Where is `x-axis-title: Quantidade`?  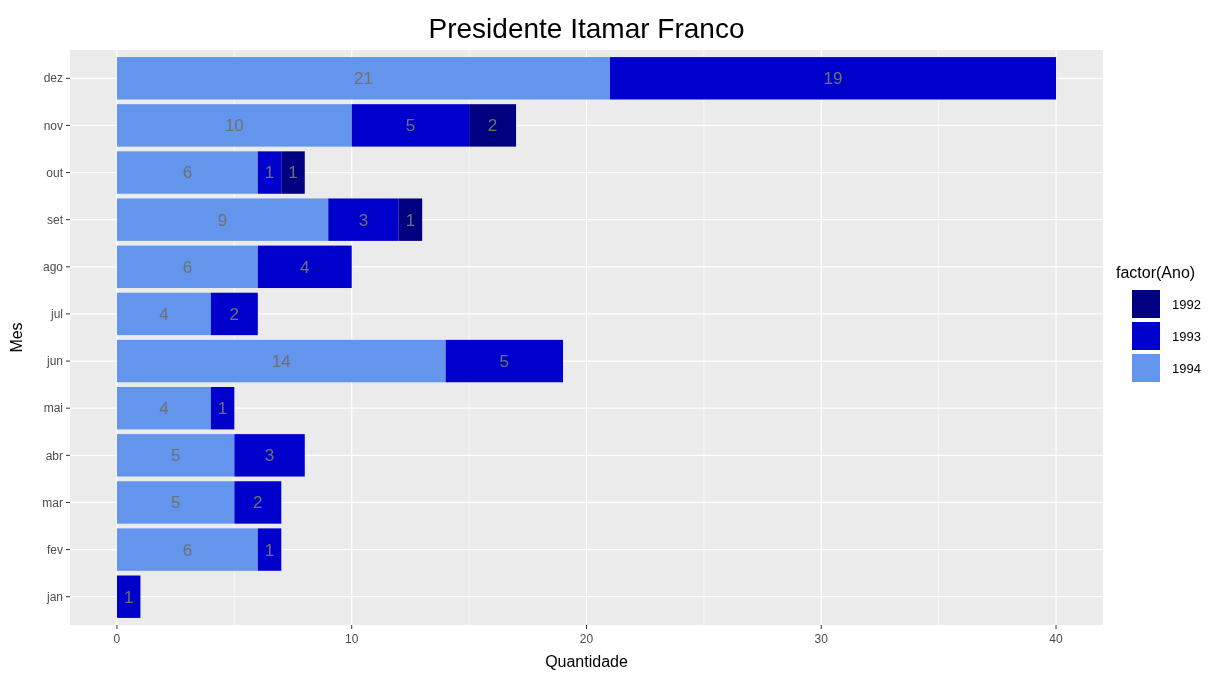
x-axis-title: Quantidade is located at coordinates (586, 661).